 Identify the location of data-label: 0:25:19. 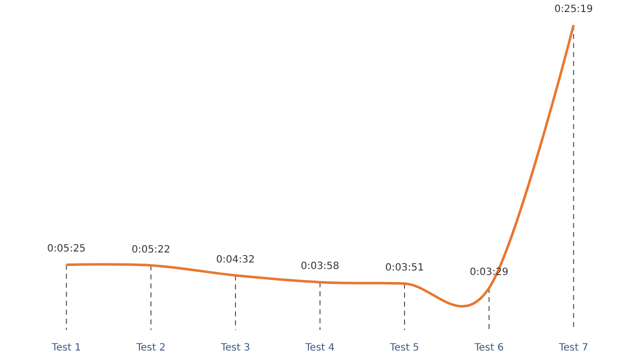
(573, 9).